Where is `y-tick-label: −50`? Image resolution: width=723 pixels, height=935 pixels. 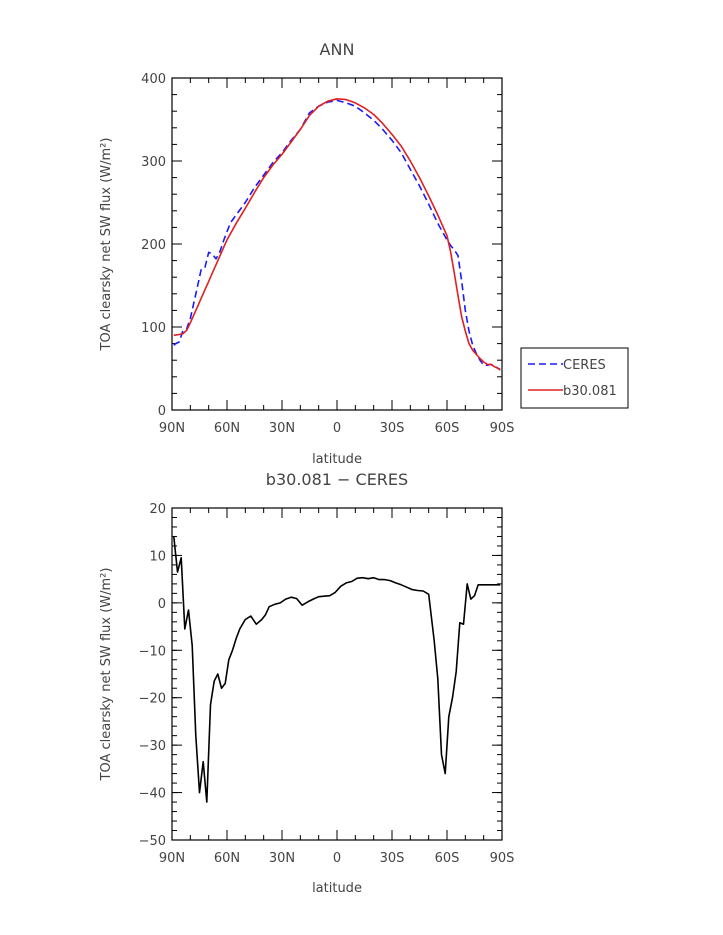 y-tick-label: −50 is located at coordinates (152, 841).